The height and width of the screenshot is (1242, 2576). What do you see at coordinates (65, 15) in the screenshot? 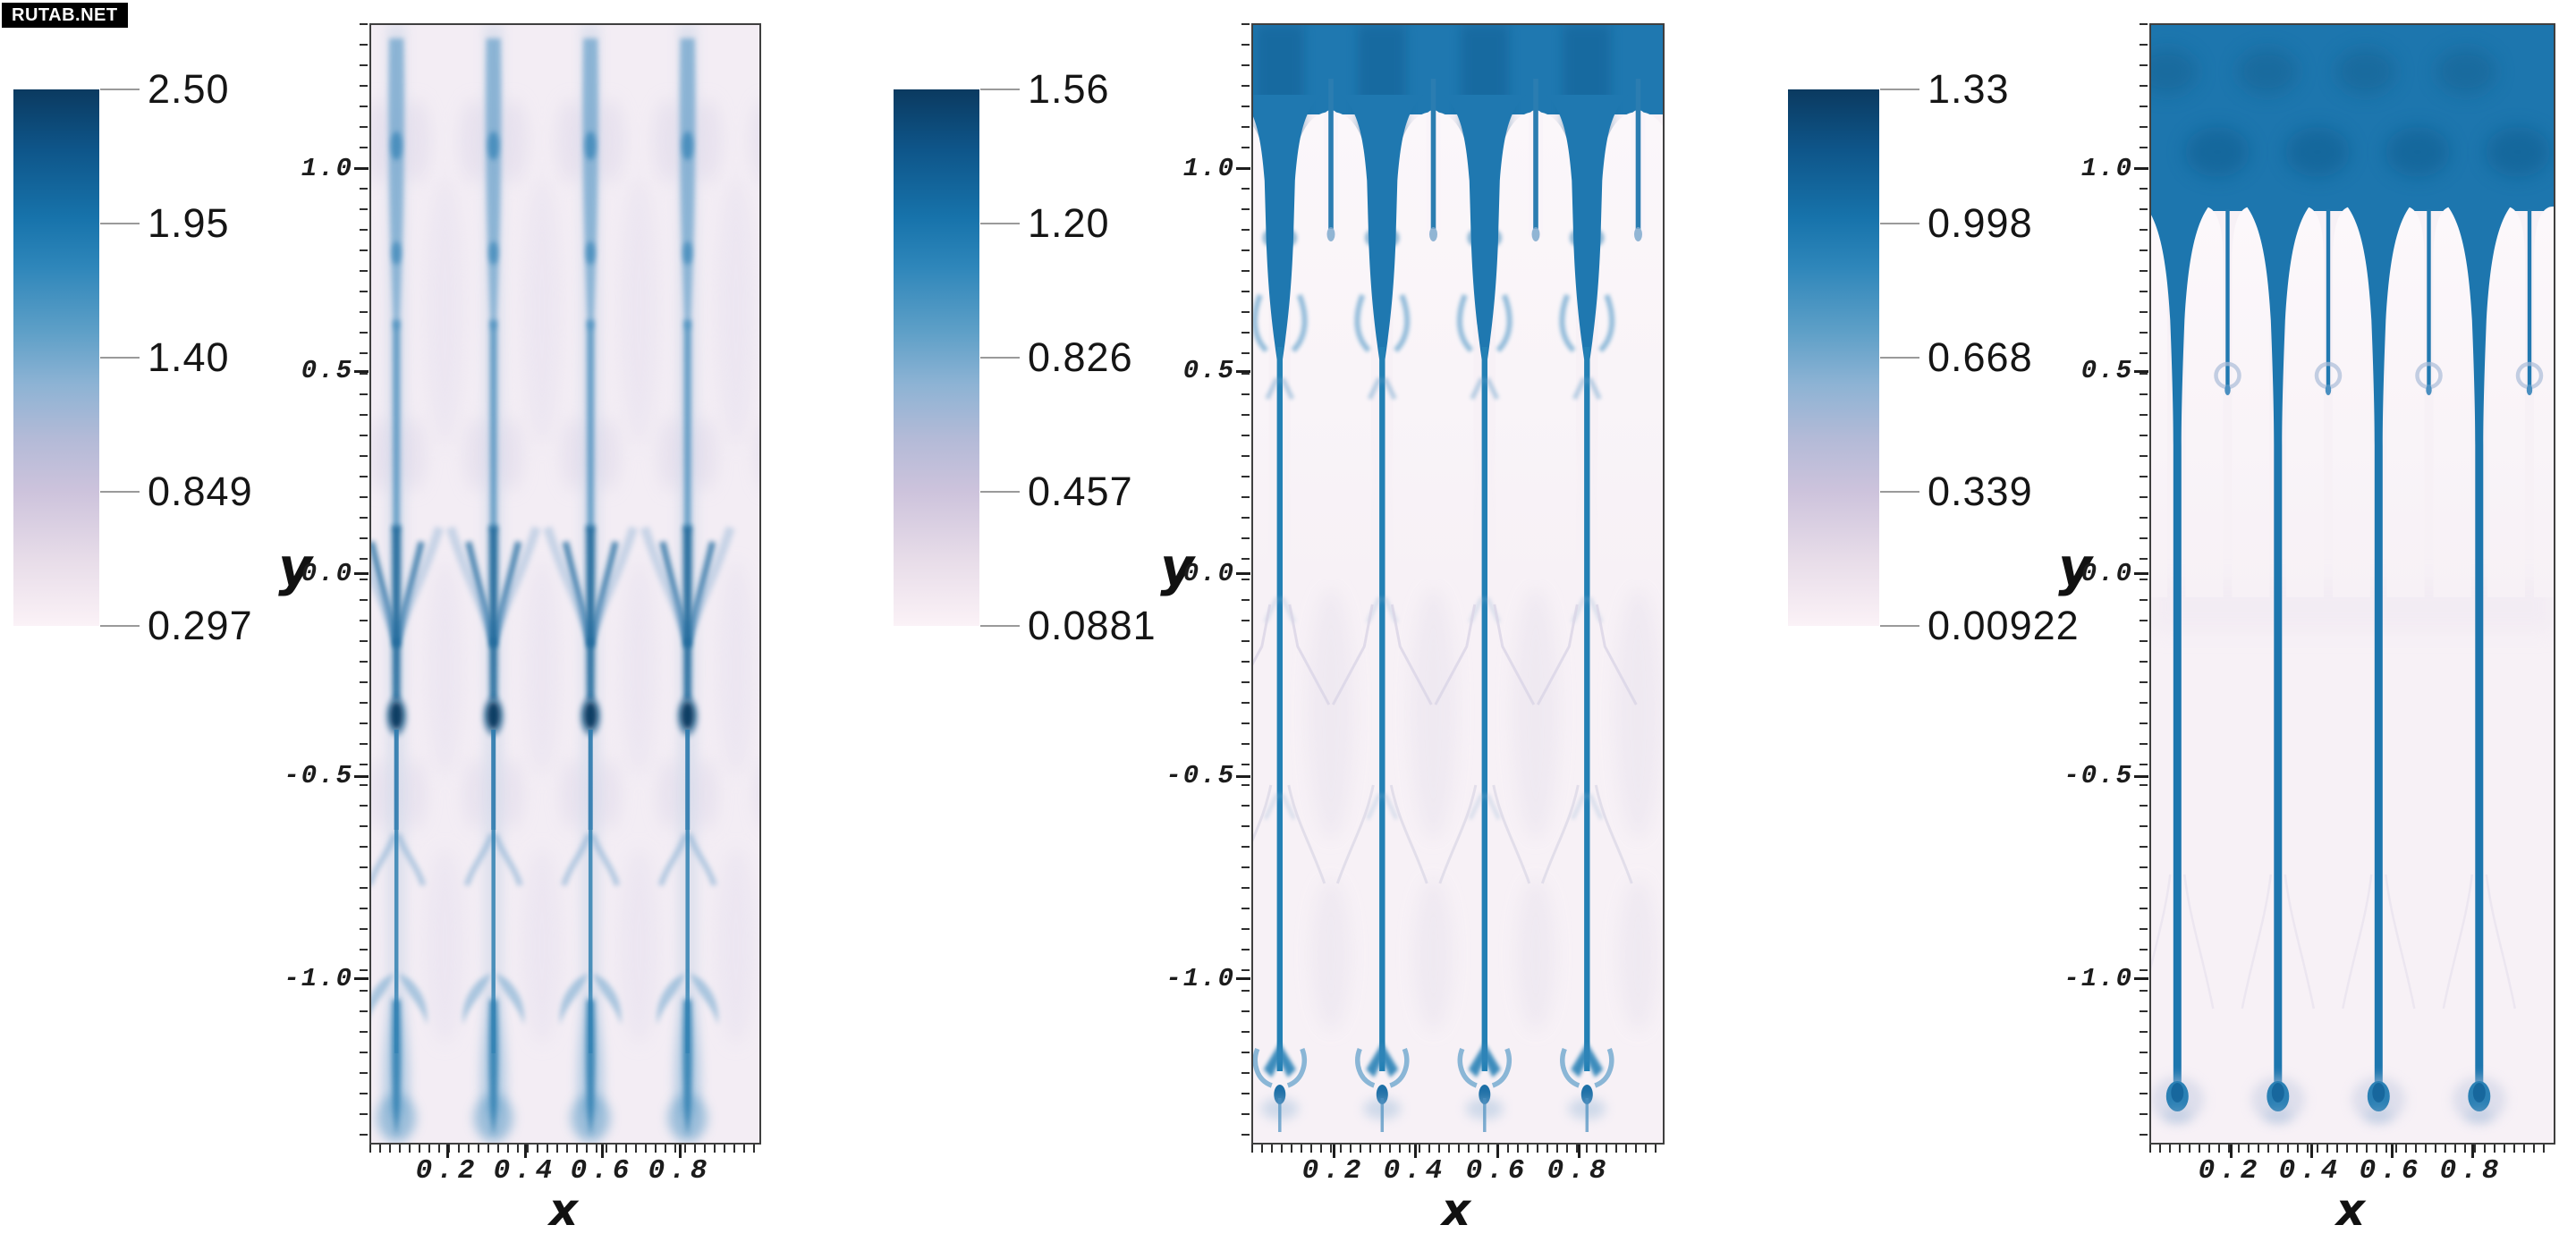
I see `watermark-badge: RUTAB.NET` at bounding box center [65, 15].